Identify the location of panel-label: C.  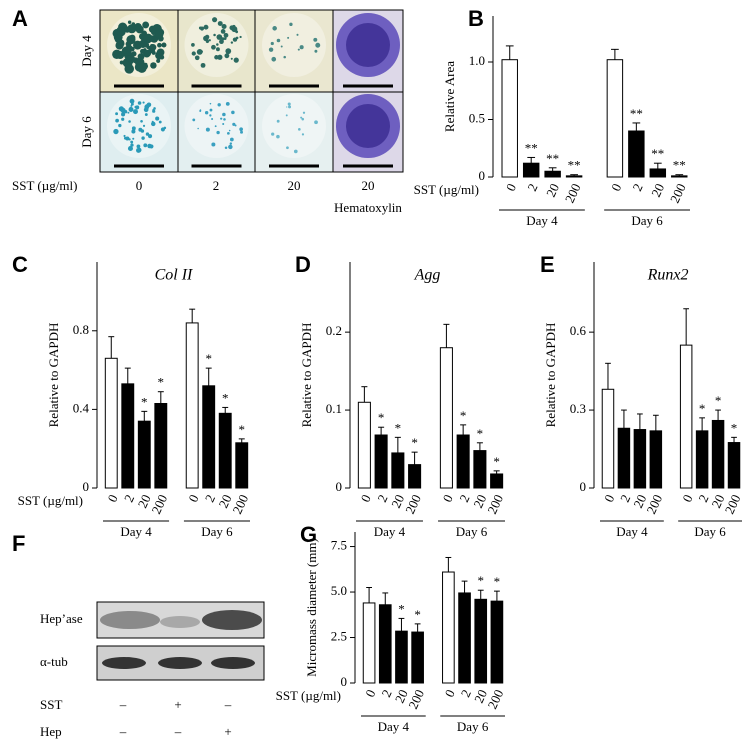
(20, 264).